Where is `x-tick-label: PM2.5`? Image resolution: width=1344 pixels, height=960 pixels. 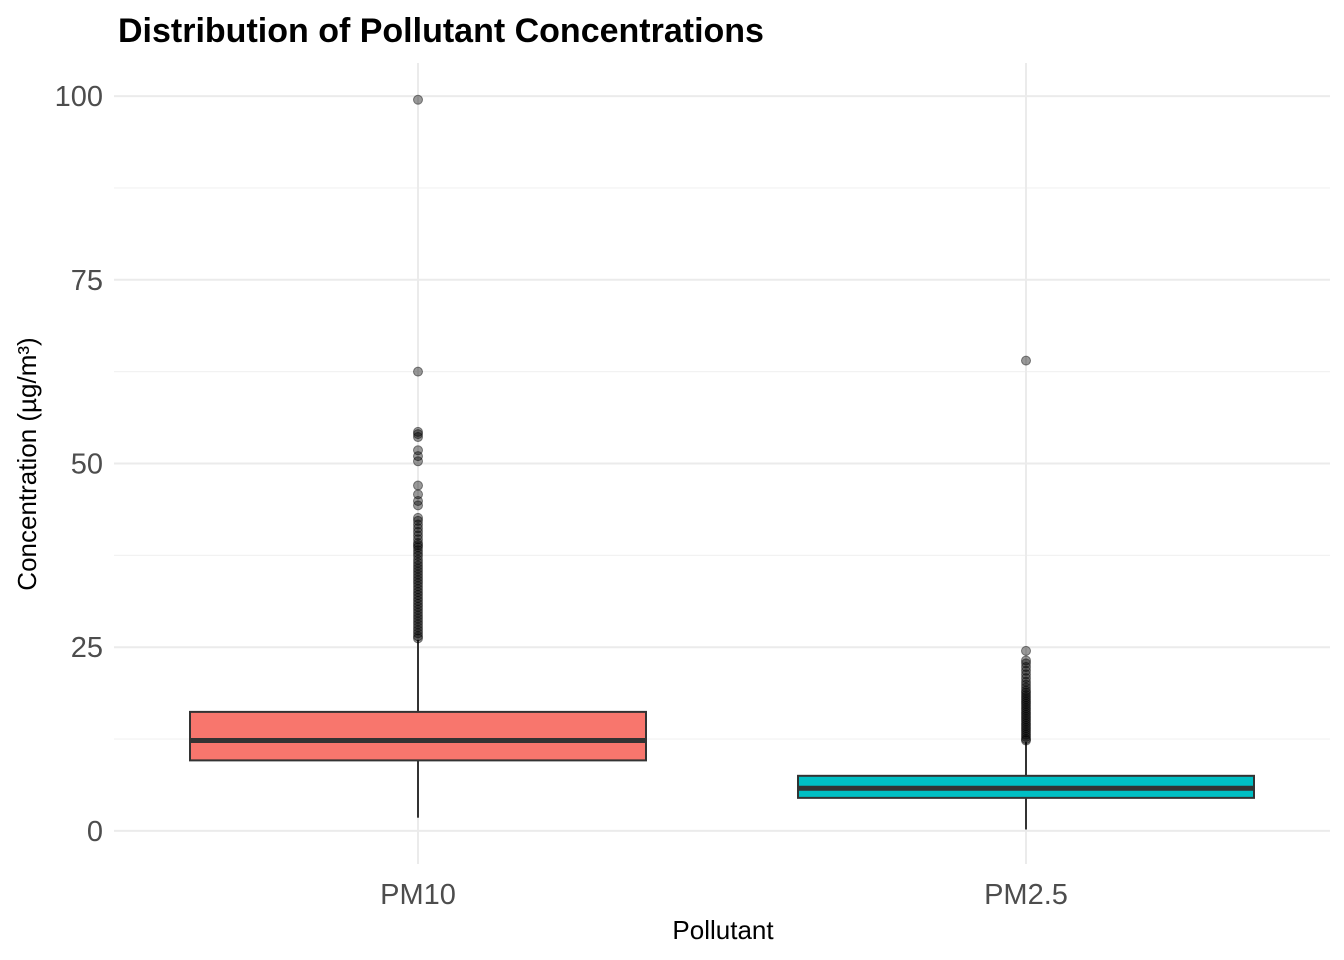 x-tick-label: PM2.5 is located at coordinates (1026, 895).